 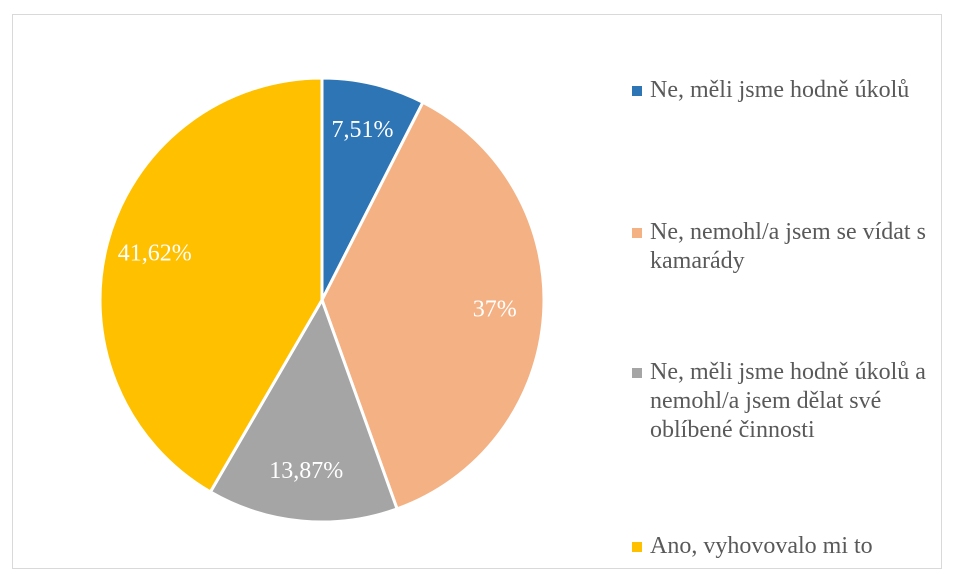 What do you see at coordinates (306, 471) in the screenshot?
I see `data-label: 13,87%` at bounding box center [306, 471].